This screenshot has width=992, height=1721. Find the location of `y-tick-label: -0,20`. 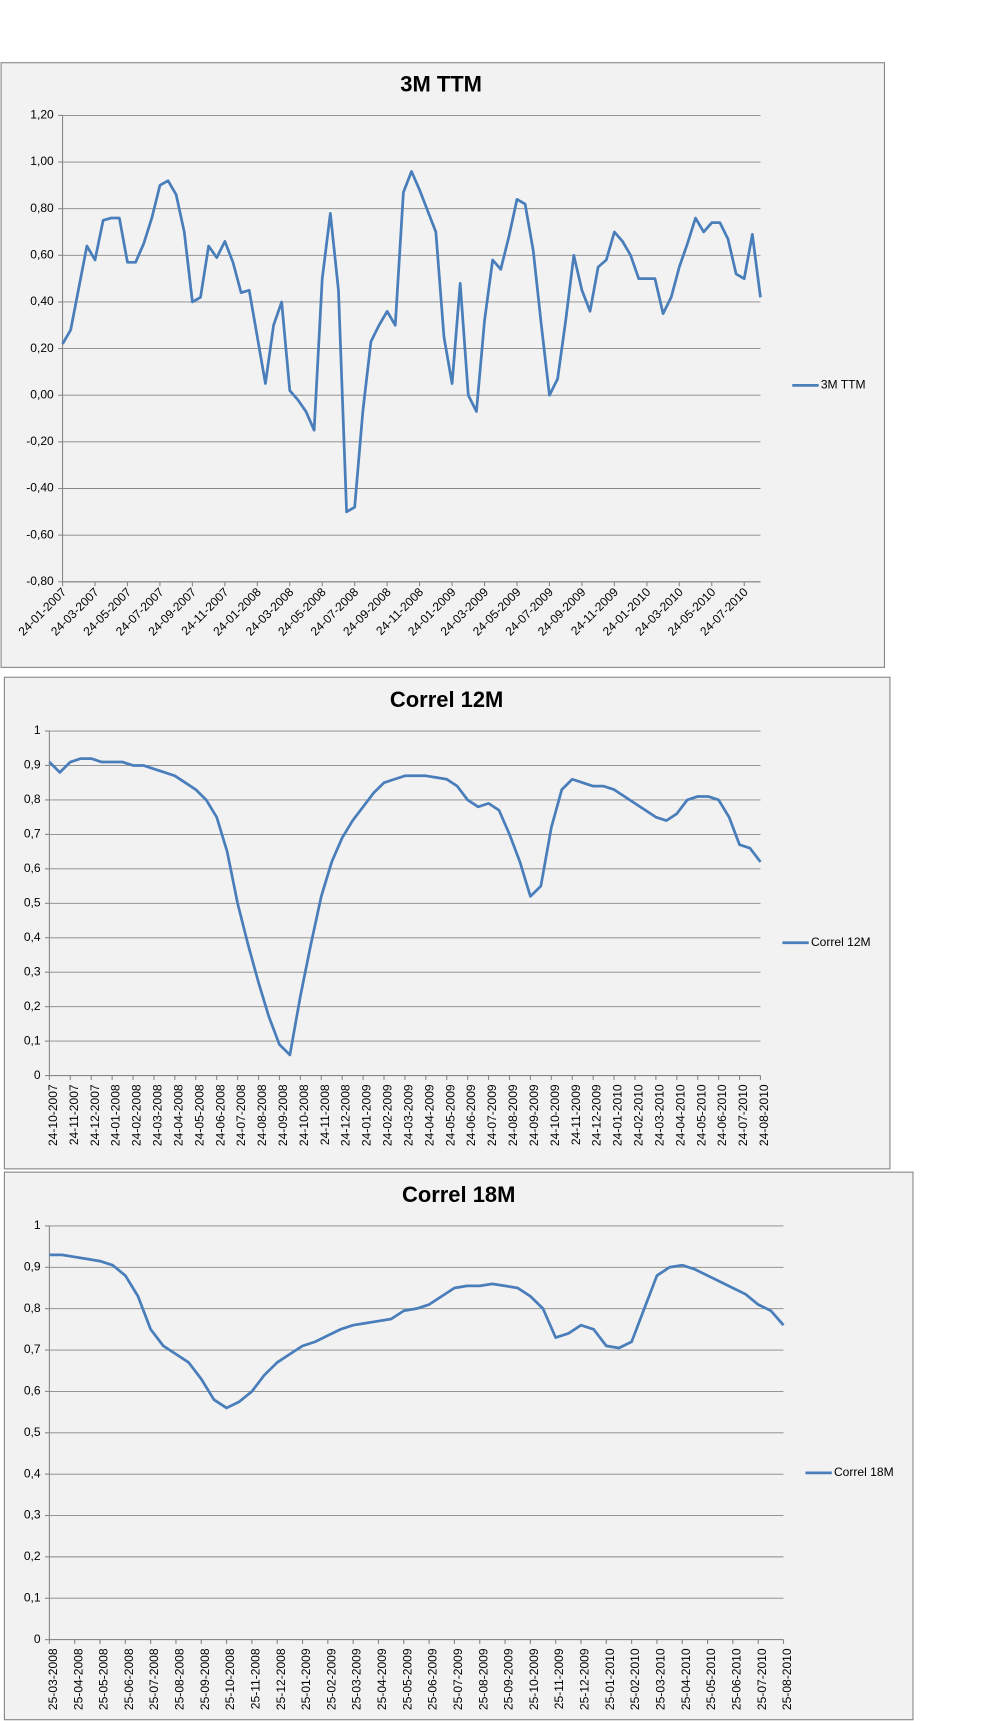

y-tick-label: -0,20 is located at coordinates (40, 441).